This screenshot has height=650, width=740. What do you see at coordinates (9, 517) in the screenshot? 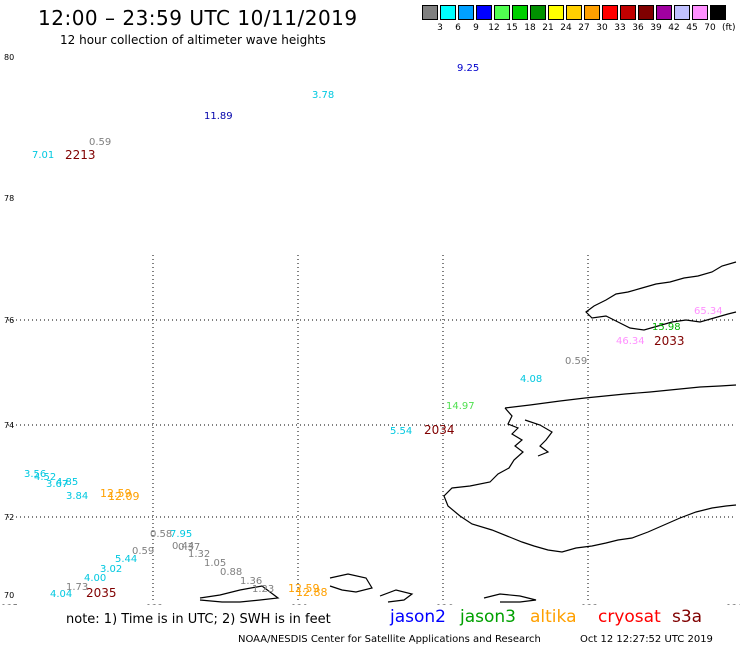
I see `latitude-tick-label: 72` at bounding box center [9, 517].